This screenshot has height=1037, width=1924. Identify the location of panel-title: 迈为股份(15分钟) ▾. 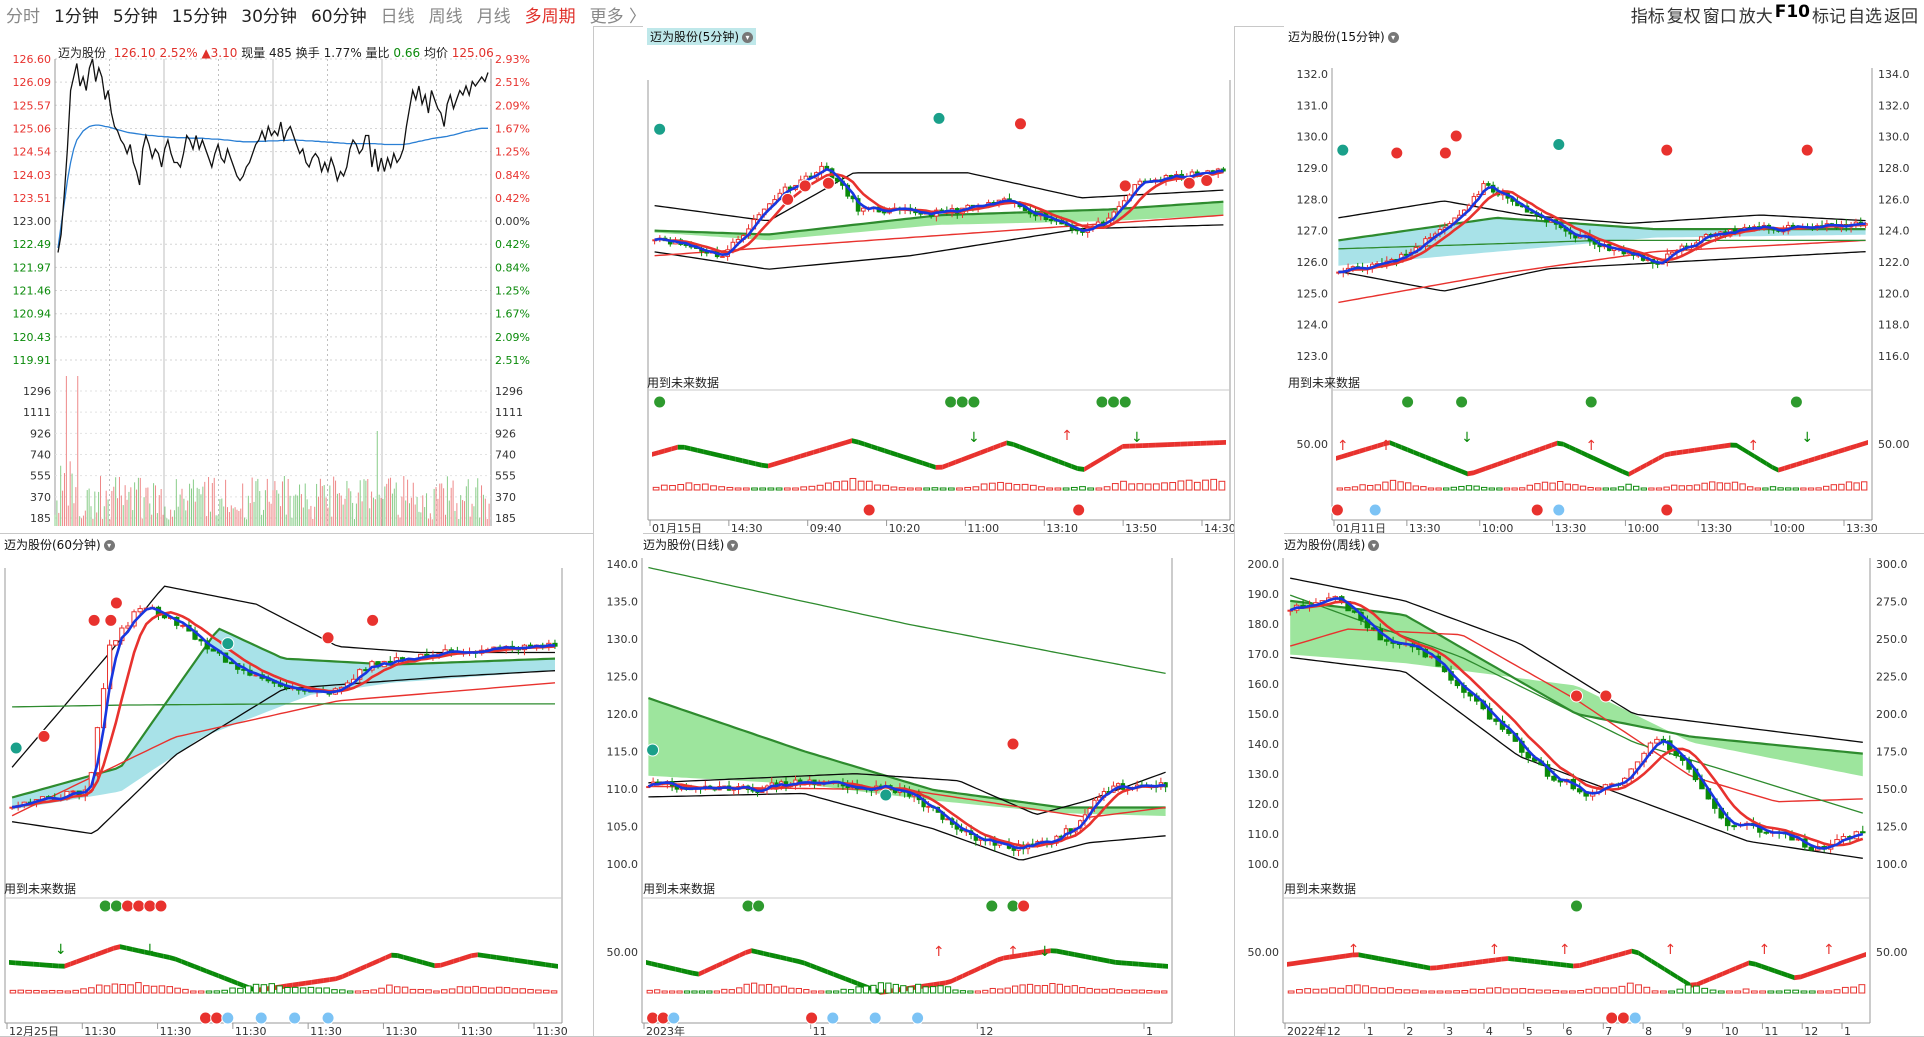
(1343, 36).